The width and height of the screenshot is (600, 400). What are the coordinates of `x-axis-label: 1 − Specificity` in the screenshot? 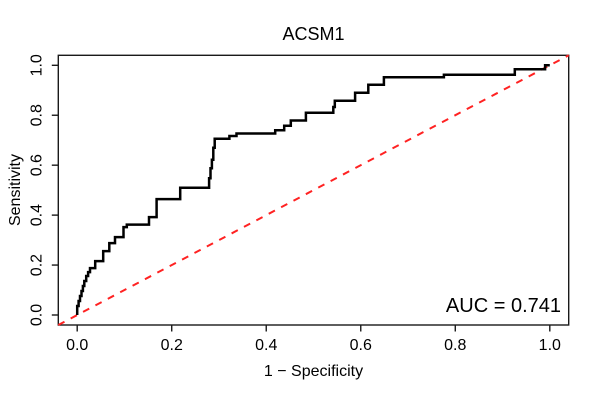 It's located at (313, 371).